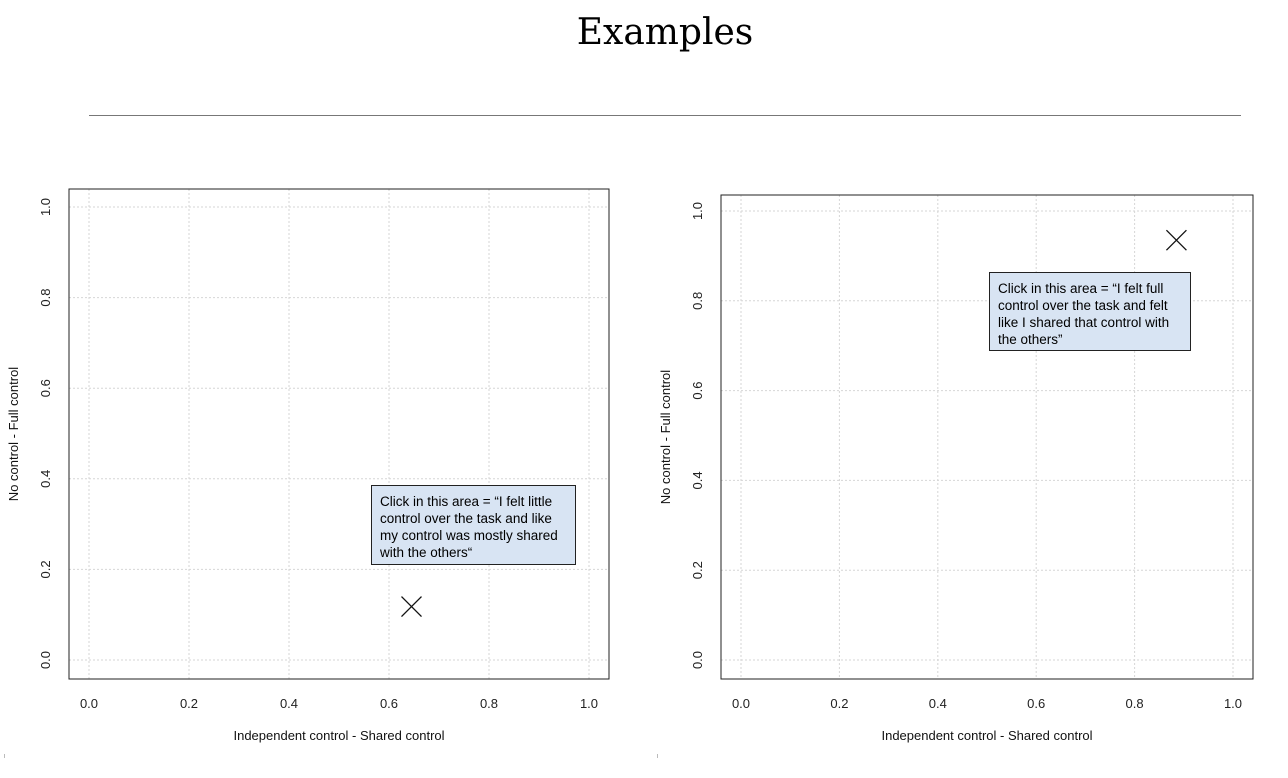 The width and height of the screenshot is (1288, 778). I want to click on page-title: Examples, so click(665, 32).